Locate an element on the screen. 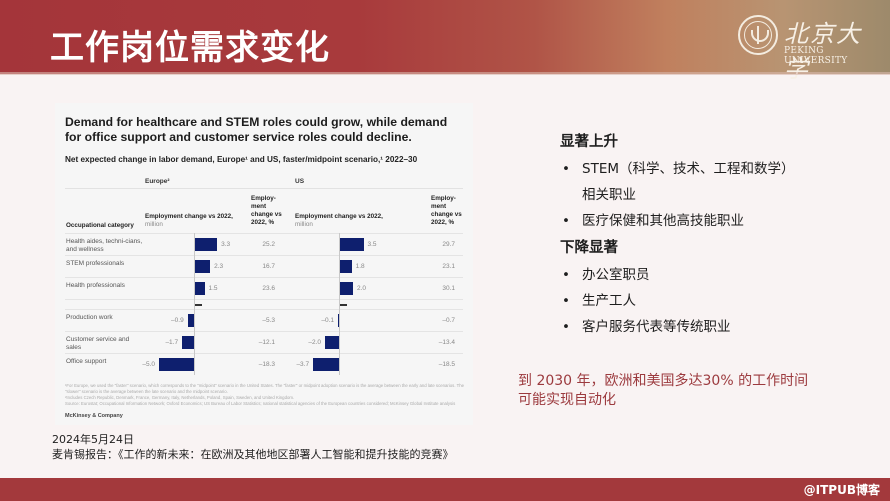 This screenshot has width=890, height=501. bar-value-label: 1.8 is located at coordinates (360, 266).